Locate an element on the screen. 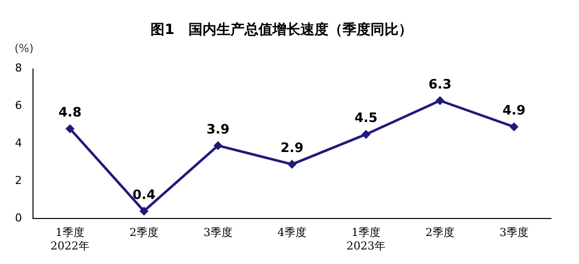 The image size is (579, 264). chart-title: 图1 国内生产总值增长速度（季度同比） is located at coordinates (281, 29).